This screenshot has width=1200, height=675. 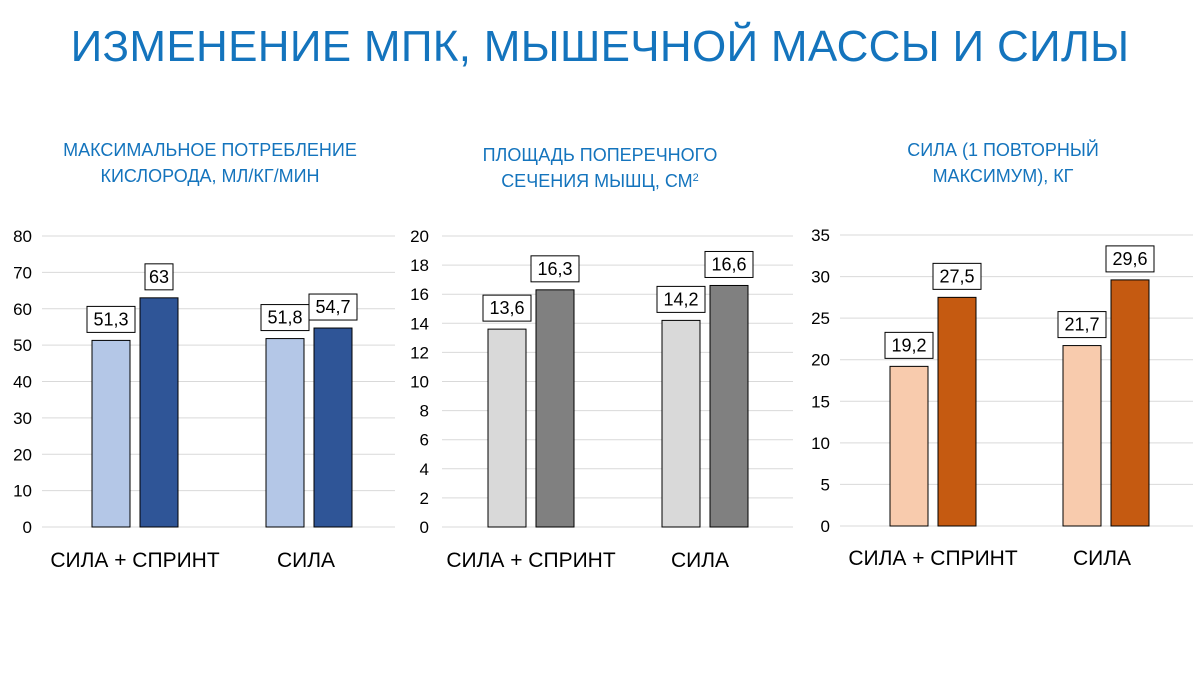 I want to click on chart-2-title-superscript: 2, so click(x=695, y=178).